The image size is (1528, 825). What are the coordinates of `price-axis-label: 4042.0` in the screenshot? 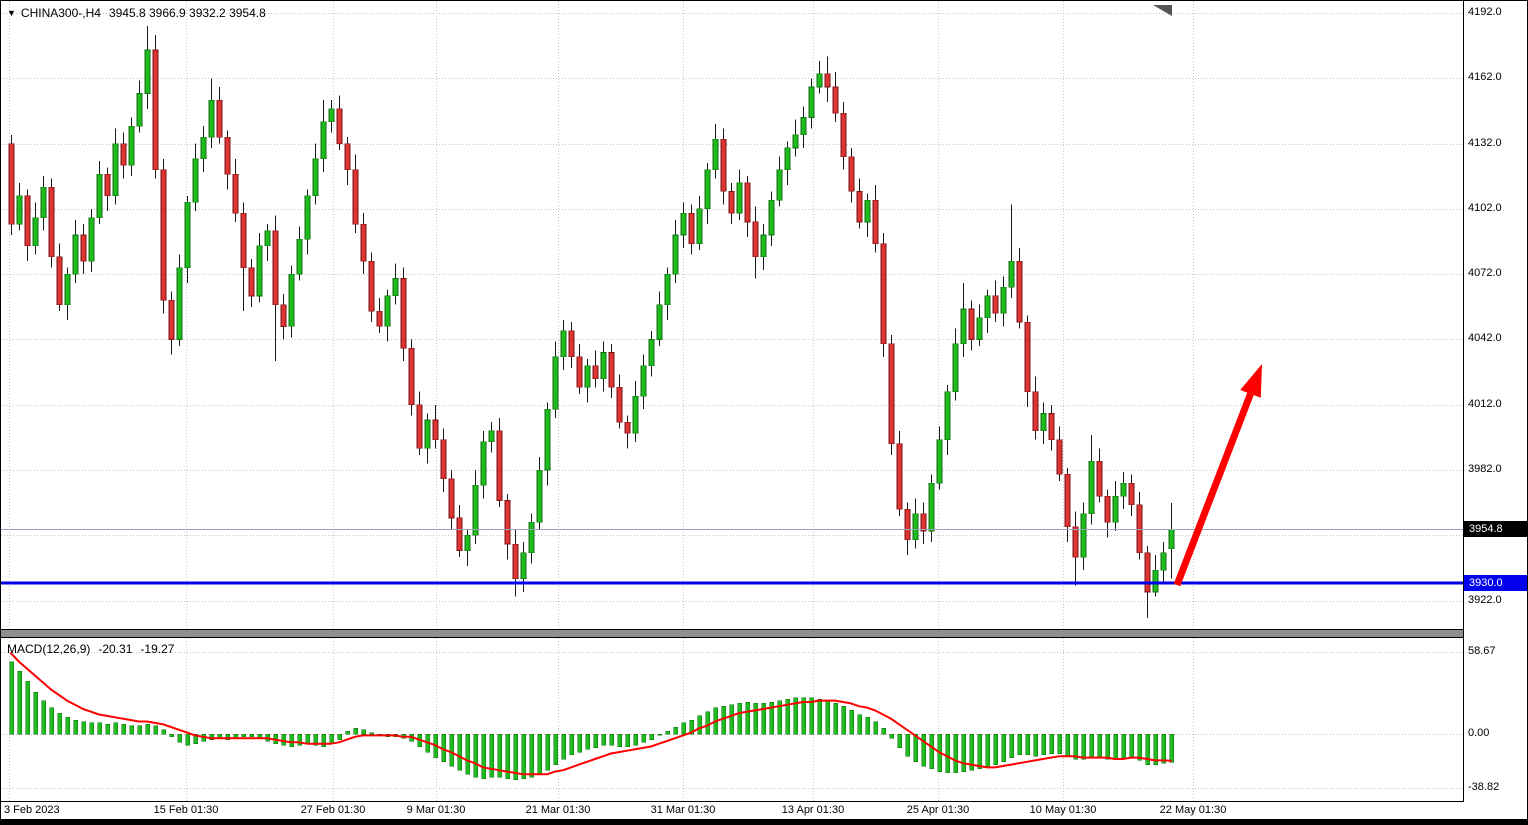 It's located at (1485, 338).